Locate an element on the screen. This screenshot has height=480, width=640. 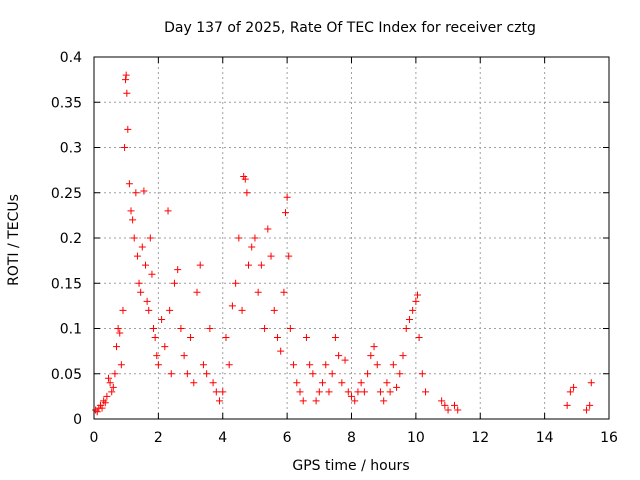
x-axis-label: GPS time / hours is located at coordinates (350, 466).